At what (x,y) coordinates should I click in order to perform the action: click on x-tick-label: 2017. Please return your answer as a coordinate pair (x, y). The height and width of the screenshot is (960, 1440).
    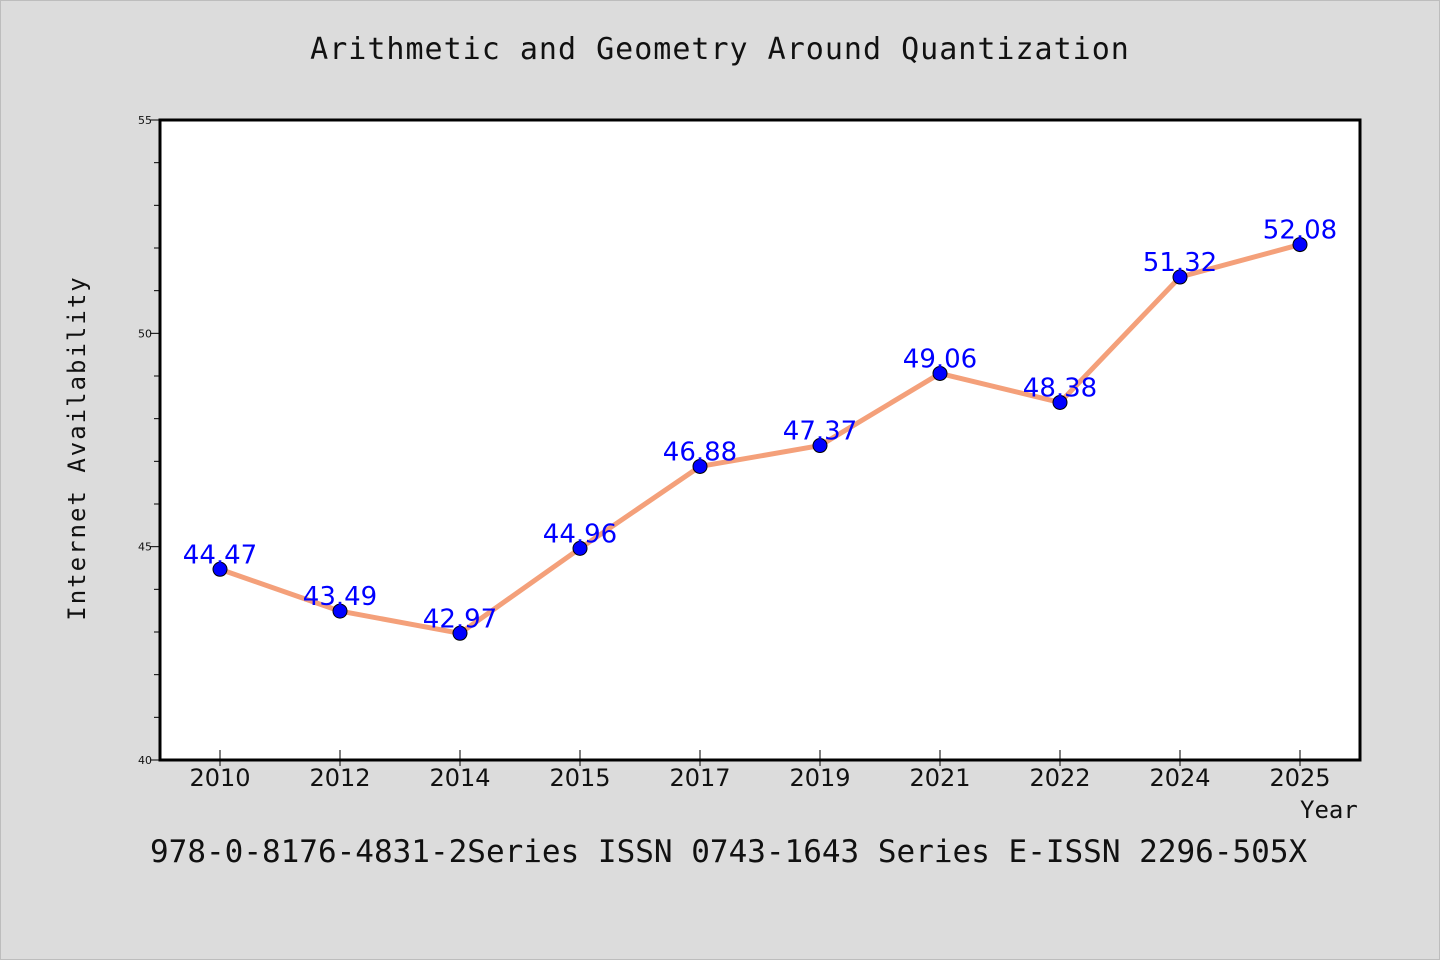
    Looking at the image, I should click on (699, 778).